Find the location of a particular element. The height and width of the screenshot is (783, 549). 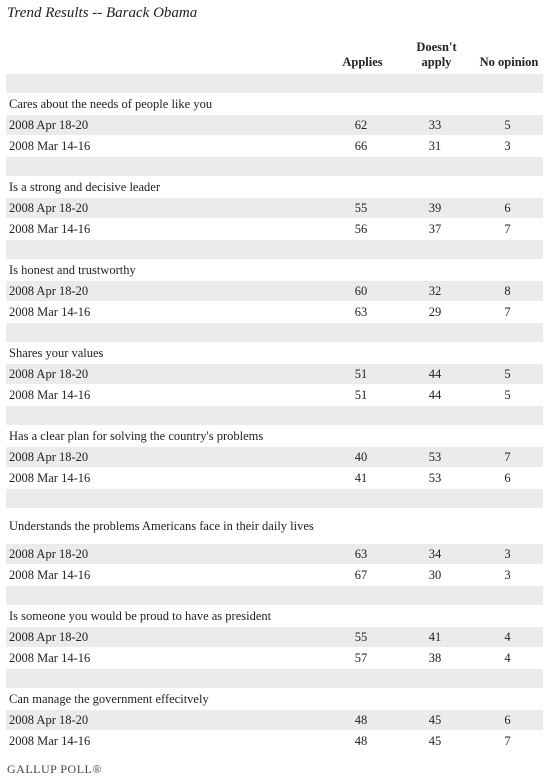

item-row: Cares about the needs of people like you is located at coordinates (274, 104).